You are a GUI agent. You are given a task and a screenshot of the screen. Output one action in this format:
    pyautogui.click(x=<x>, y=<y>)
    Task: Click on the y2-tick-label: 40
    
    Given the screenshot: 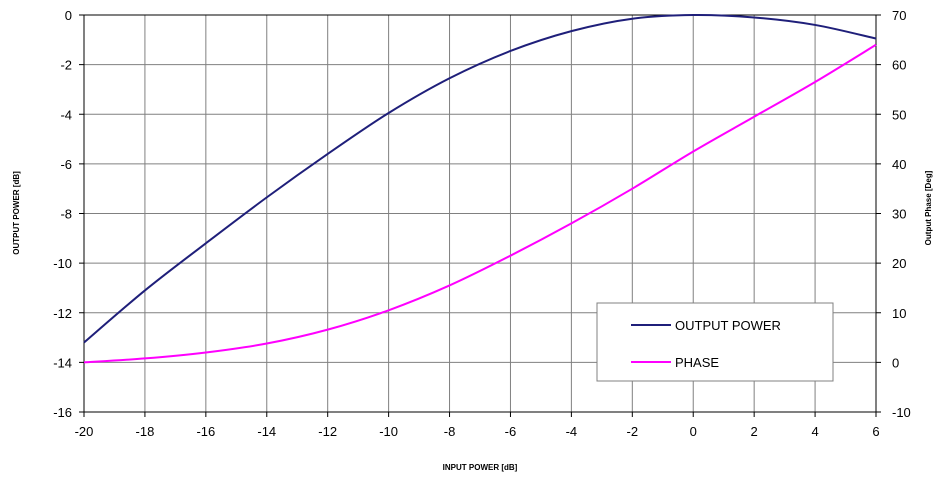 What is the action you would take?
    pyautogui.click(x=899, y=164)
    